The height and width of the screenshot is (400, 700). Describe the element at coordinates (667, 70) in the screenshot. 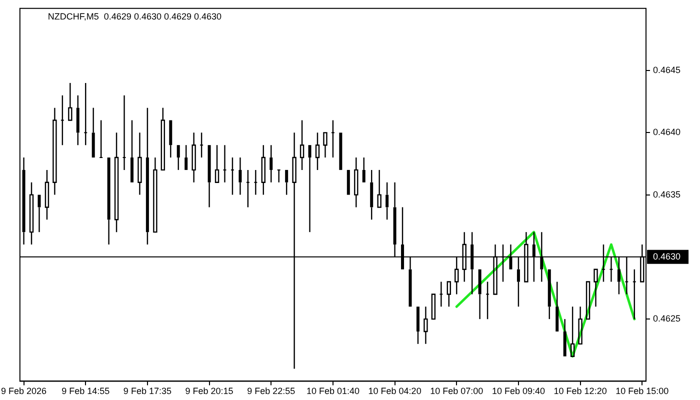

I see `y-tick-label: 0.4645` at that location.